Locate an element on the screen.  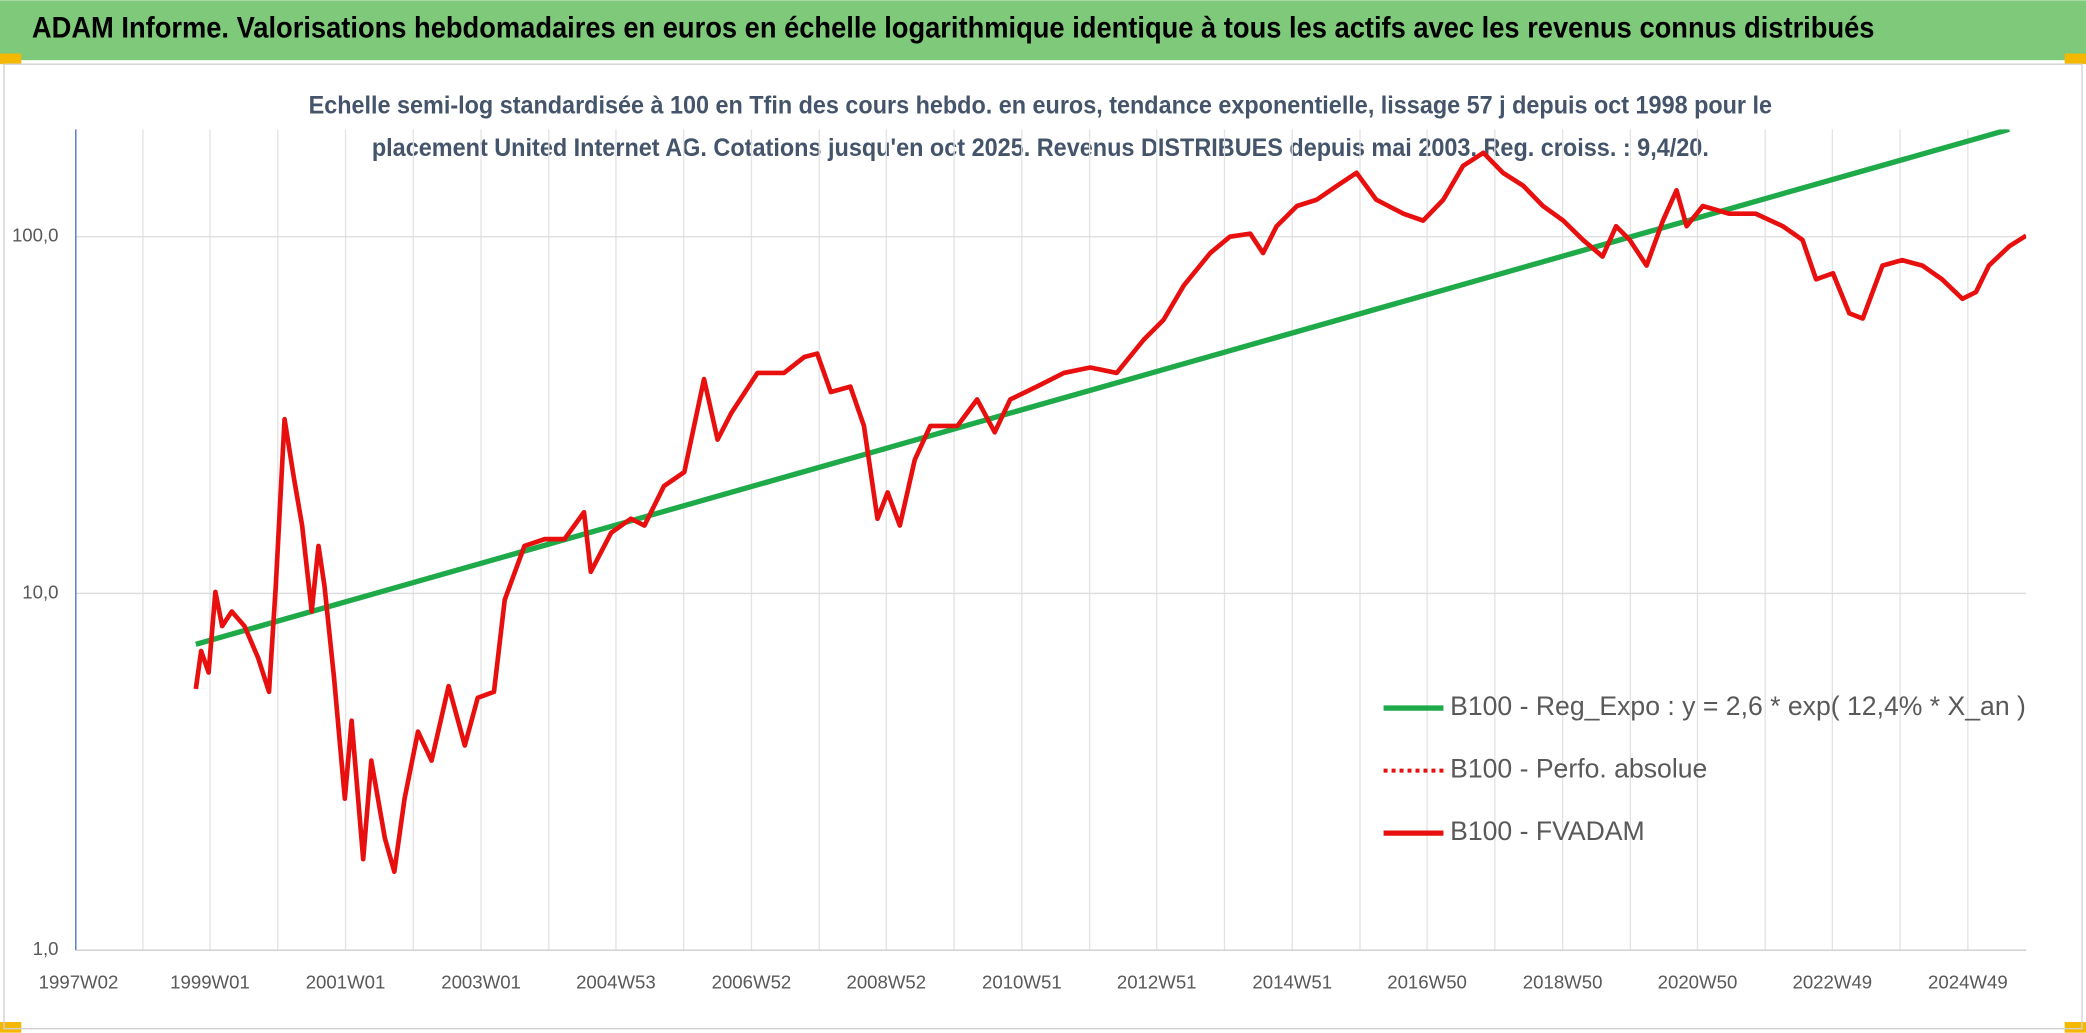
x-tick-label: 1997W02 is located at coordinates (79, 981).